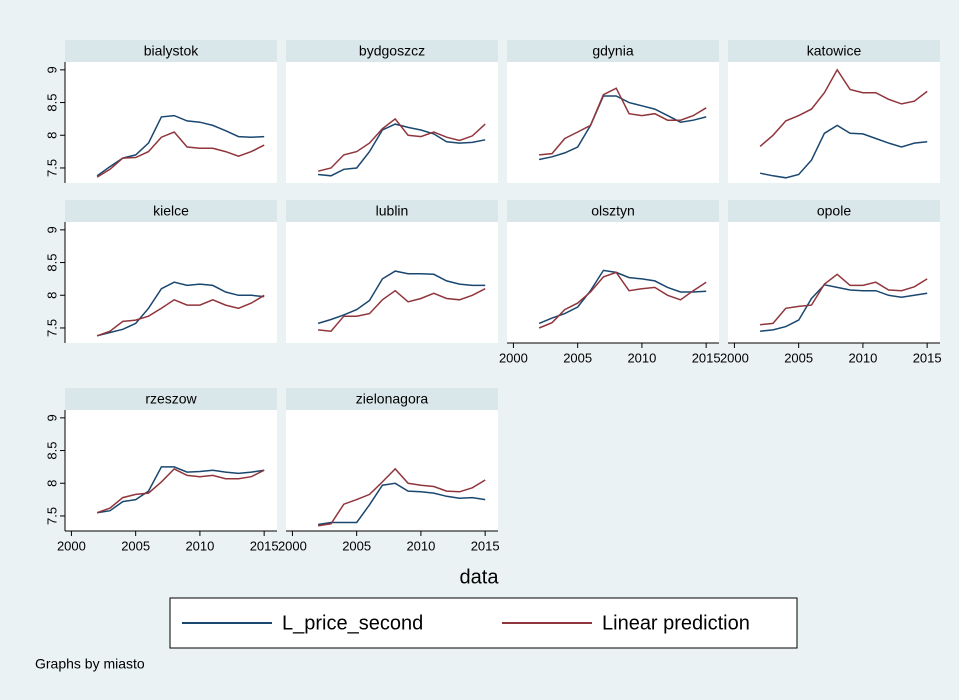  I want to click on panel-title: kielce, so click(171, 211).